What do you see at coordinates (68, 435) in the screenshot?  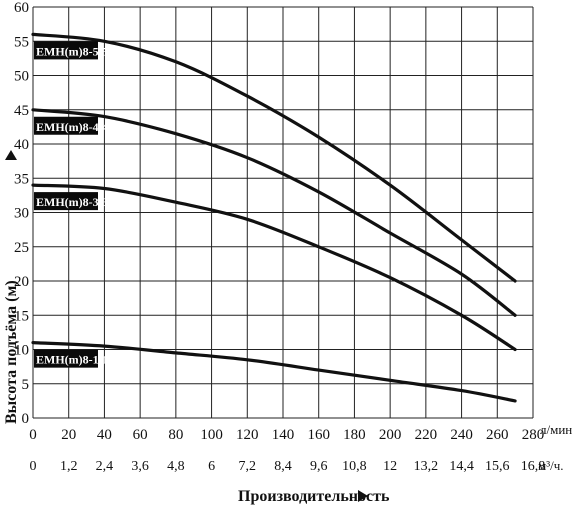 I see `x-tick-label: 20` at bounding box center [68, 435].